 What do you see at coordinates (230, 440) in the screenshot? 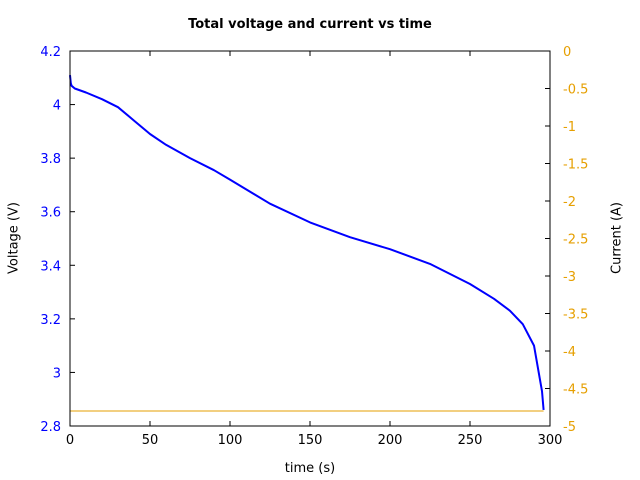
I see `x-tick-label: 100` at bounding box center [230, 440].